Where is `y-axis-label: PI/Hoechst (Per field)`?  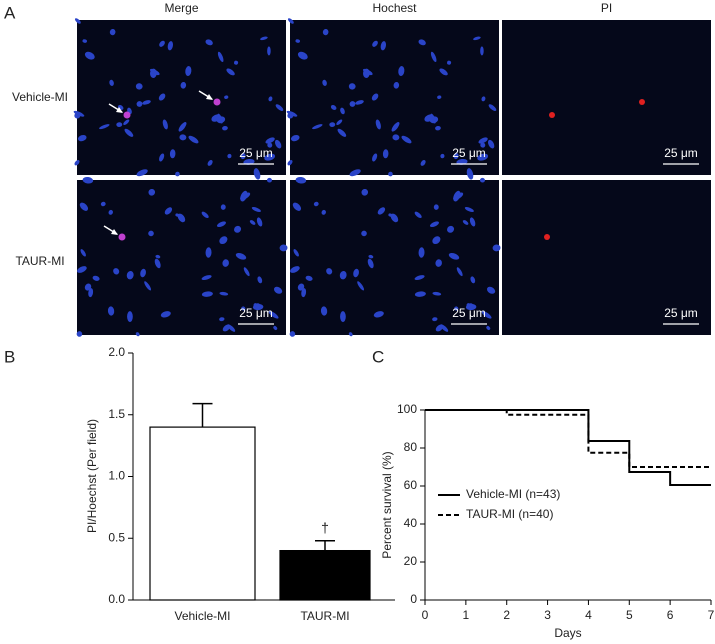
y-axis-label: PI/Hoechst (Per field) is located at coordinates (92, 476).